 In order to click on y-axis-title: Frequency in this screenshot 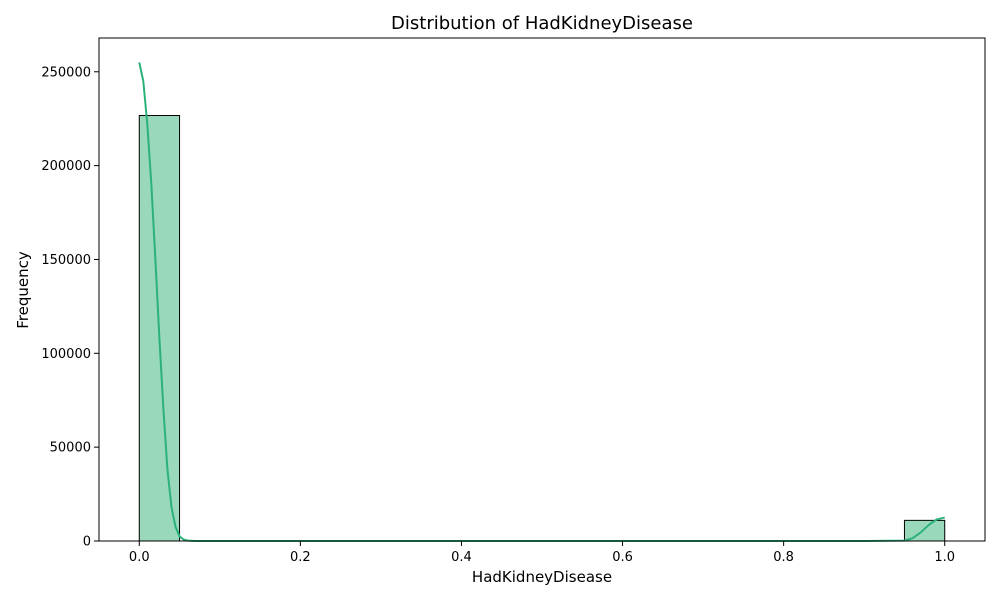, I will do `click(23, 290)`.